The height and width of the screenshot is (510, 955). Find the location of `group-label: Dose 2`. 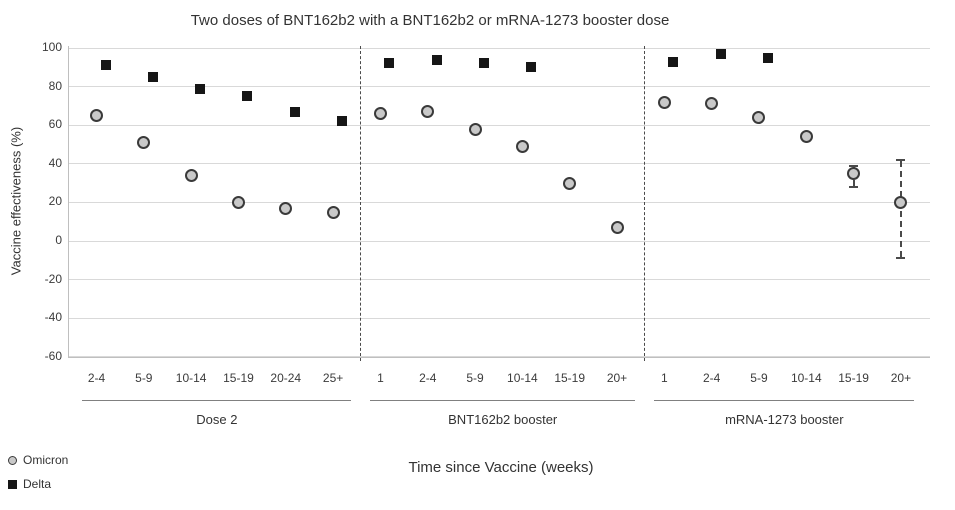

group-label: Dose 2 is located at coordinates (217, 419).